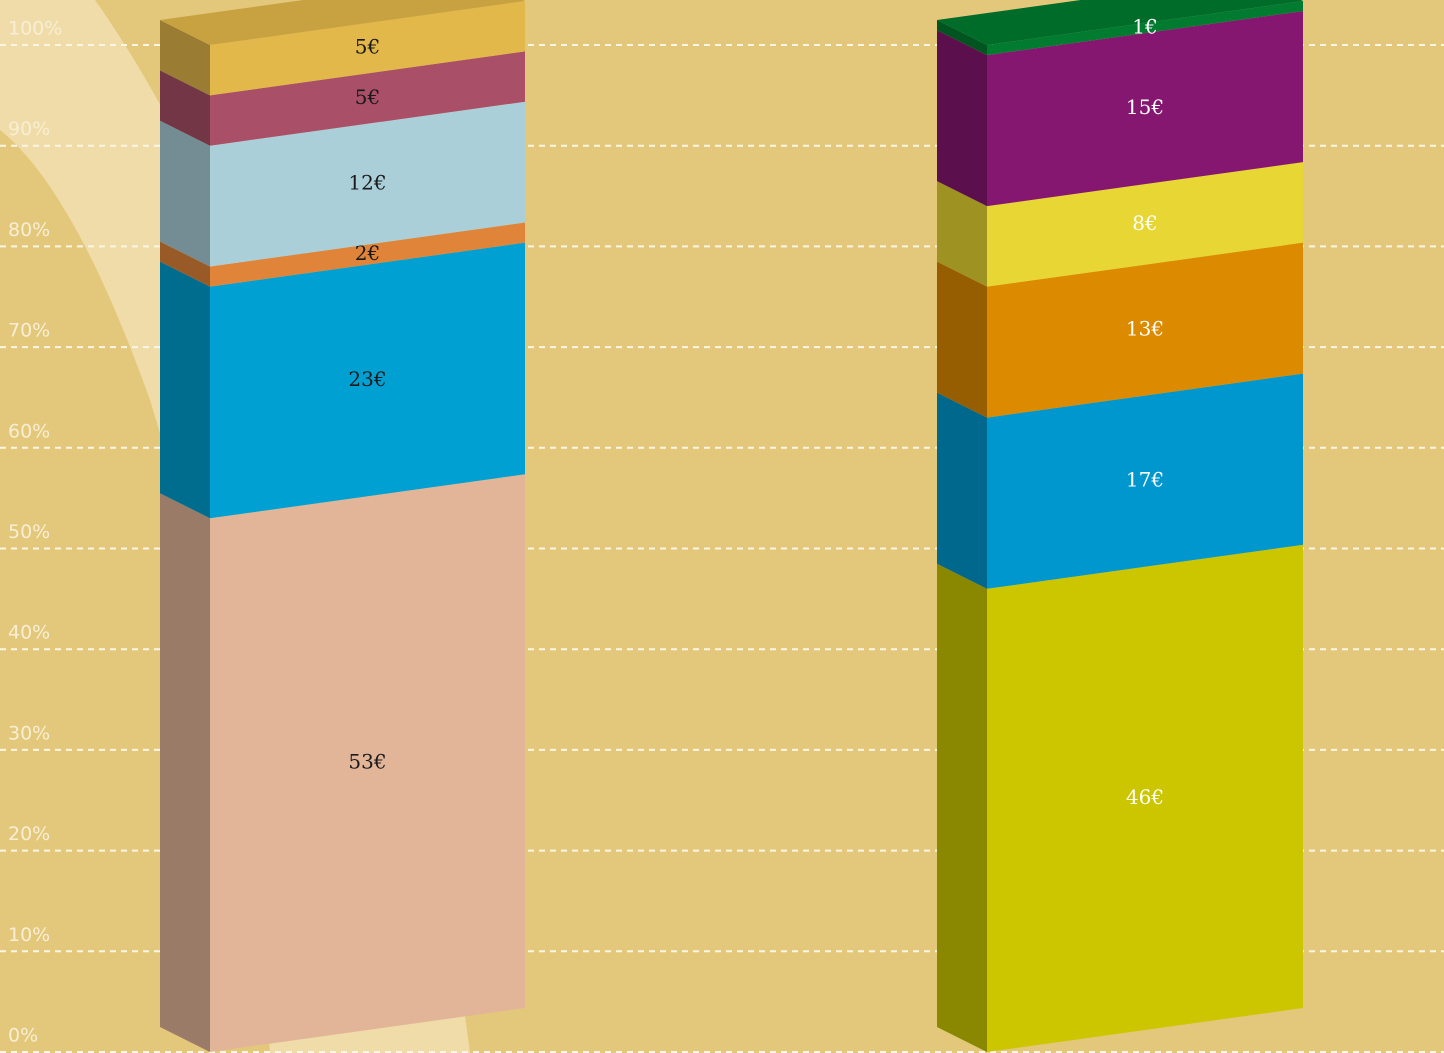 This screenshot has width=1444, height=1053. What do you see at coordinates (29, 834) in the screenshot?
I see `y-tick-label: 20%` at bounding box center [29, 834].